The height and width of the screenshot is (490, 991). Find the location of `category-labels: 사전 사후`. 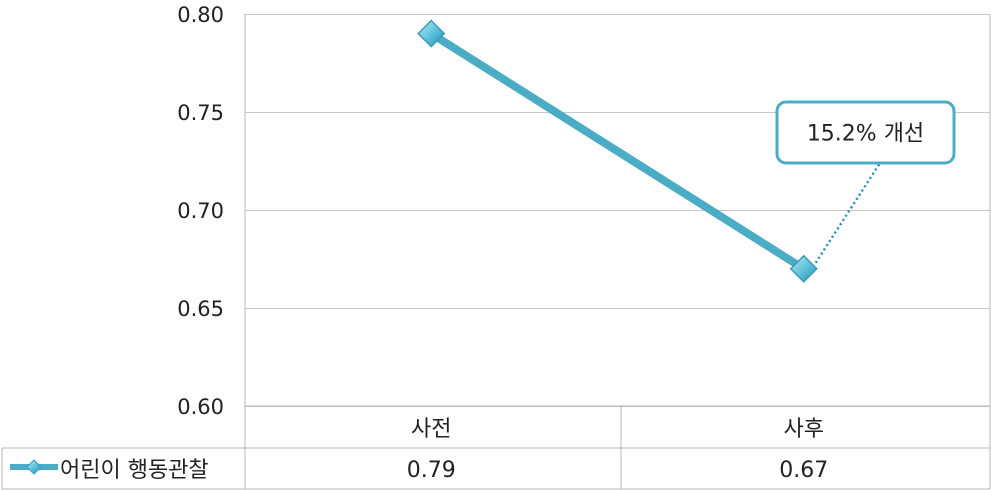

category-labels: 사전 사후 is located at coordinates (617, 429).